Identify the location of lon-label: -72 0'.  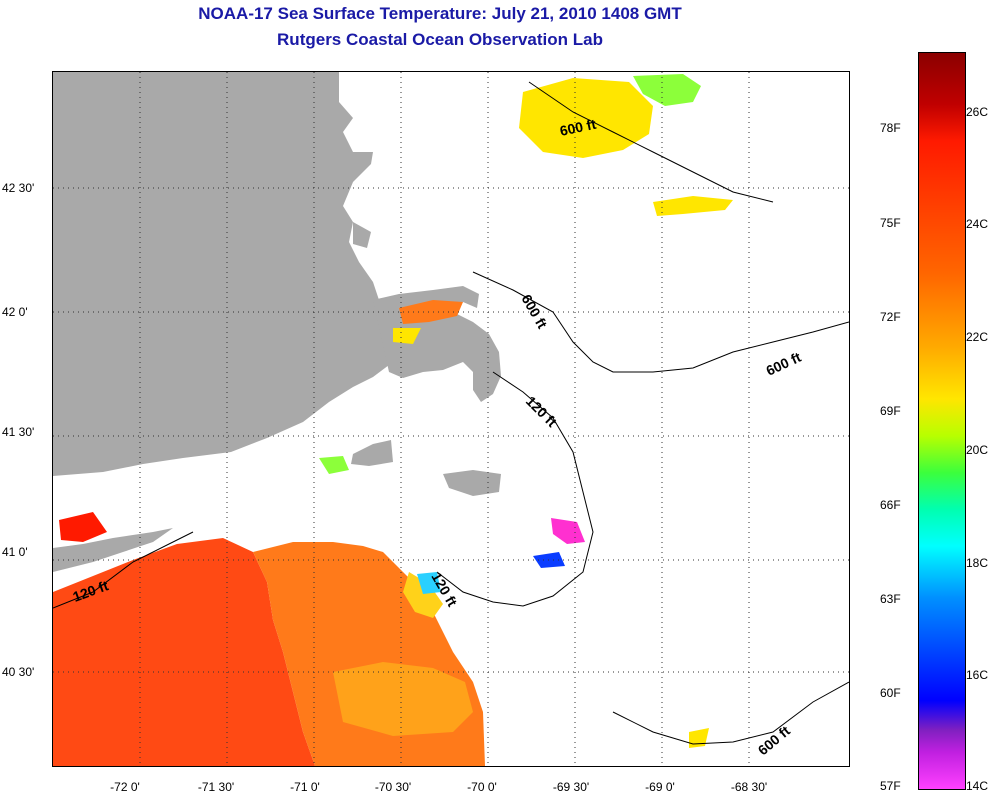
(125, 787).